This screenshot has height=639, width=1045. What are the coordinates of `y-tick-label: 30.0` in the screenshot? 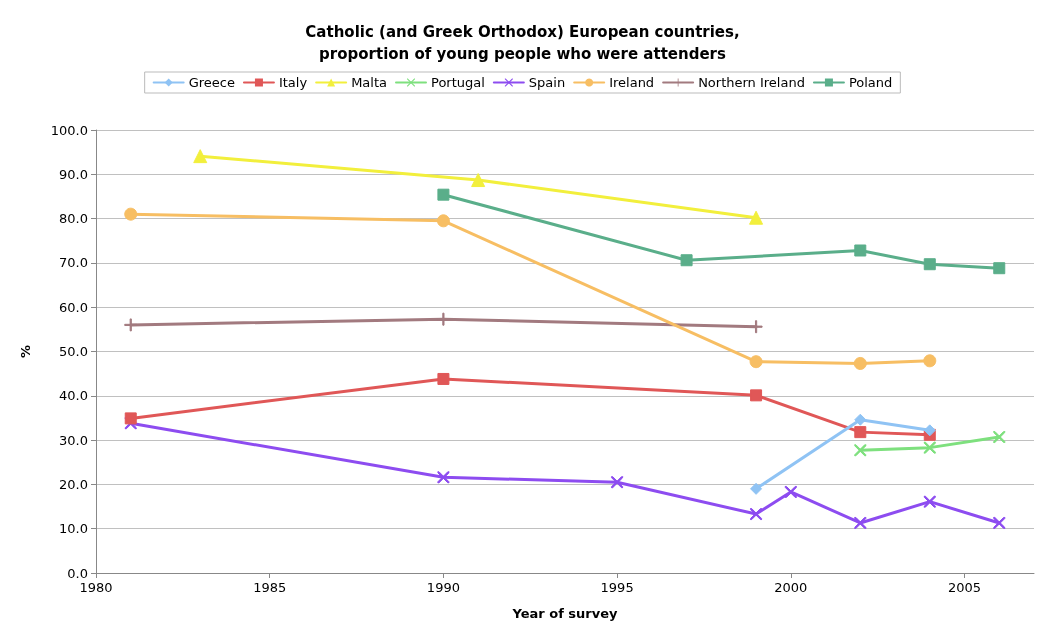 It's located at (73, 440).